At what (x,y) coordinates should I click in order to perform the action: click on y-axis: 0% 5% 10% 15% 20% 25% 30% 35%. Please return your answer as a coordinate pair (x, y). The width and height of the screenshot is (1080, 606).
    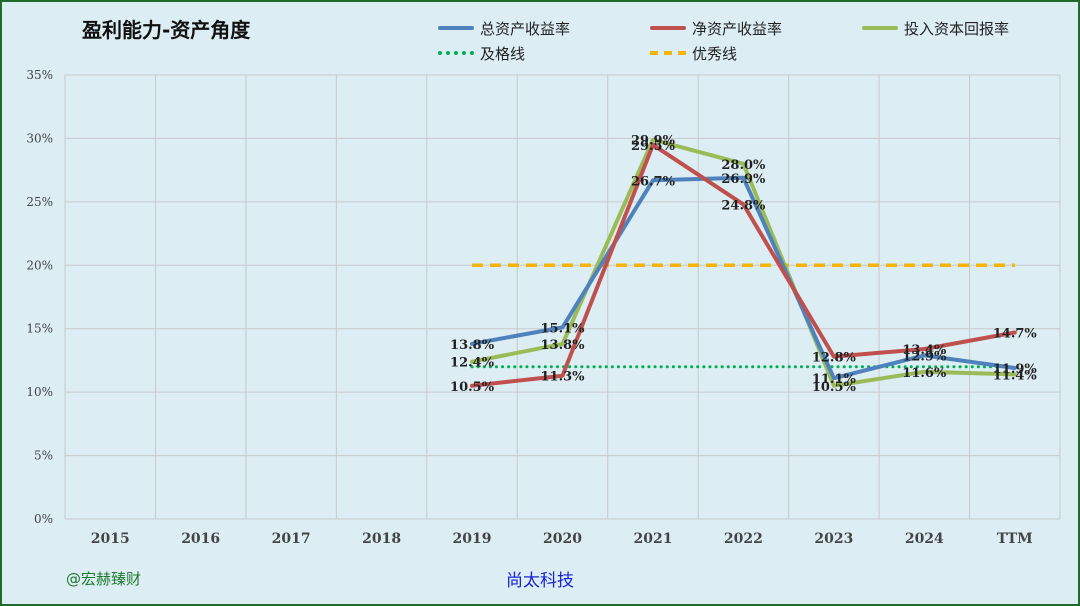
    Looking at the image, I should click on (39, 297).